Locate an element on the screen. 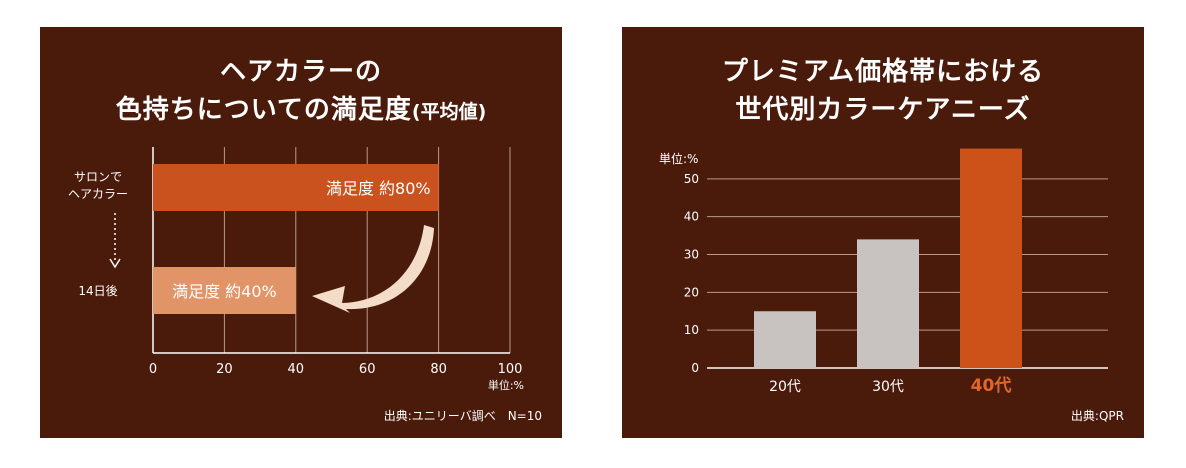 This screenshot has width=1186, height=468. x-tick-label: 40 is located at coordinates (296, 369).